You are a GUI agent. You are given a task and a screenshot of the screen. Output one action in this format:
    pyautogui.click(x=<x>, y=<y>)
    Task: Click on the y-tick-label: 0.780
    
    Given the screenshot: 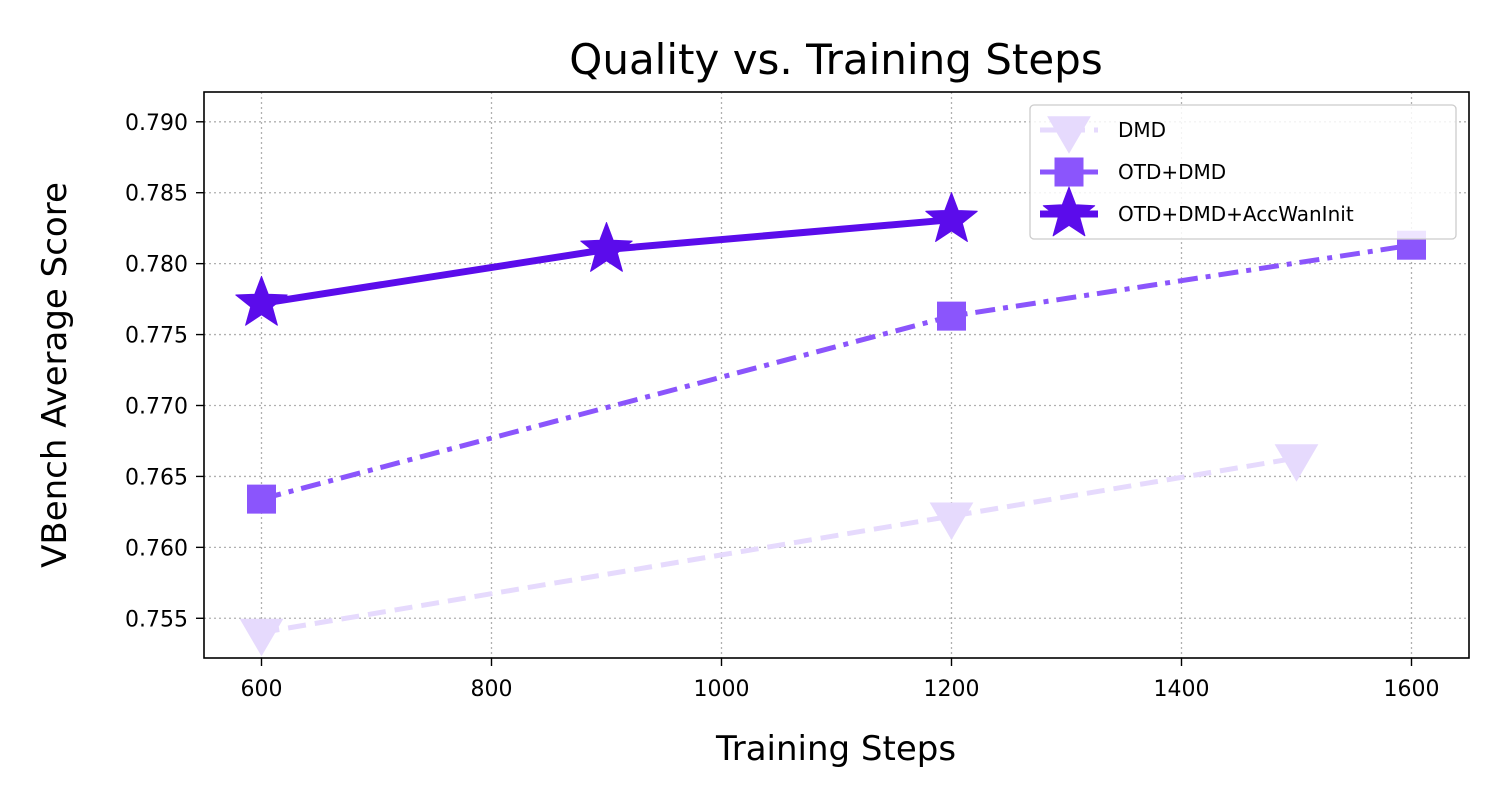 What is the action you would take?
    pyautogui.click(x=156, y=265)
    